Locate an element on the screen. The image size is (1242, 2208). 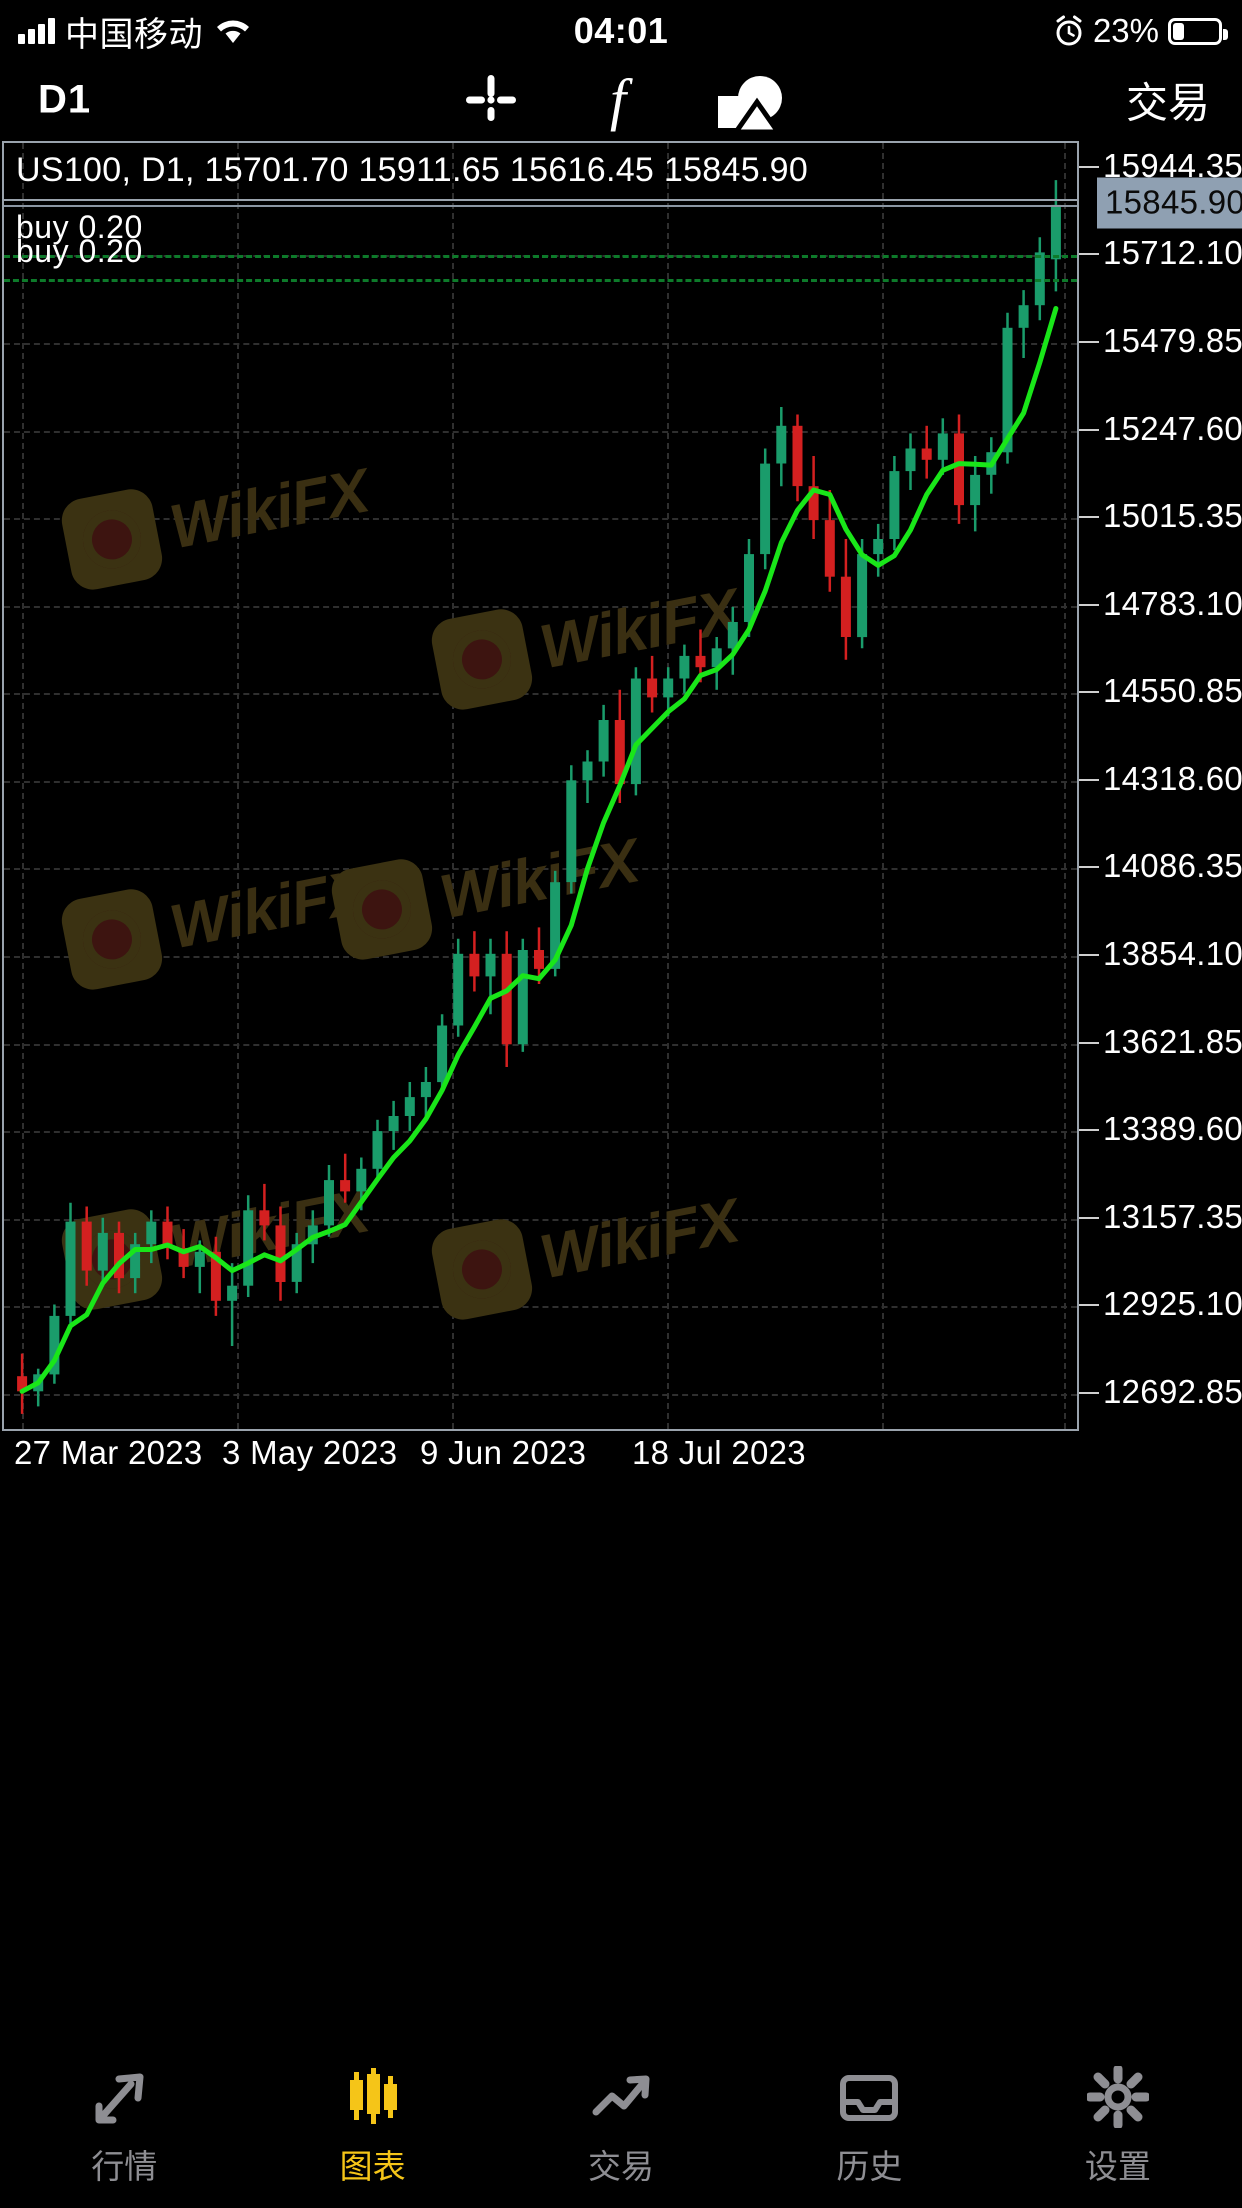
info-separator is located at coordinates (540, 200).